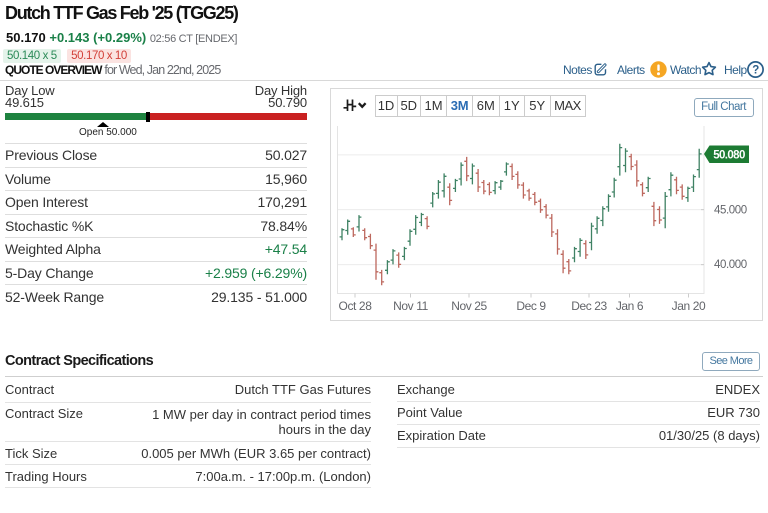  I want to click on svg-text: 50.080, so click(729, 155).